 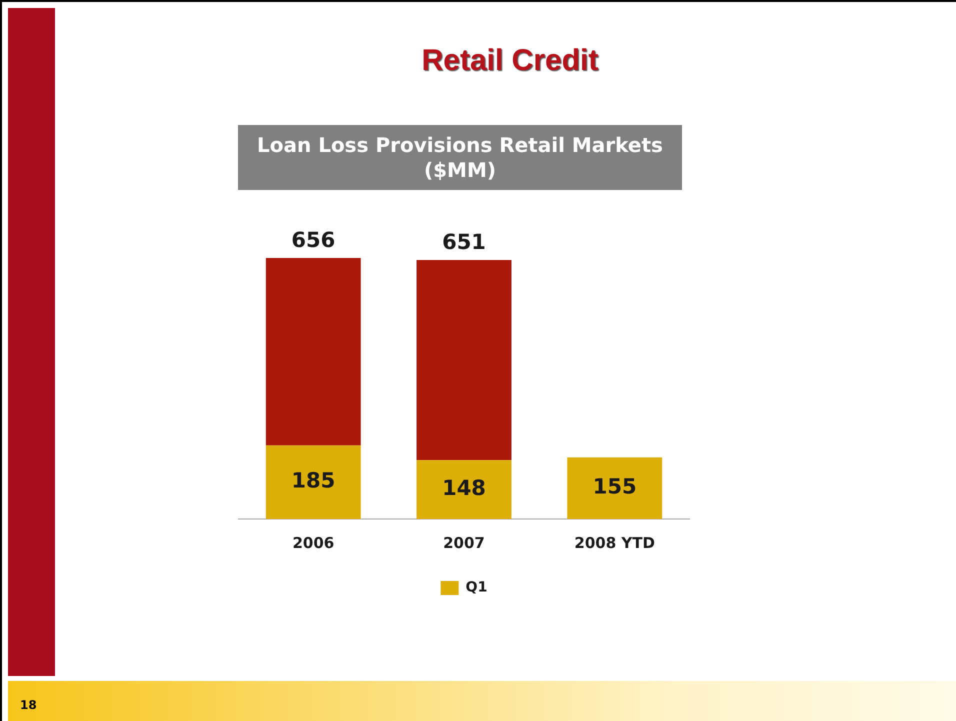 I want to click on data-label: 148, so click(x=464, y=488).